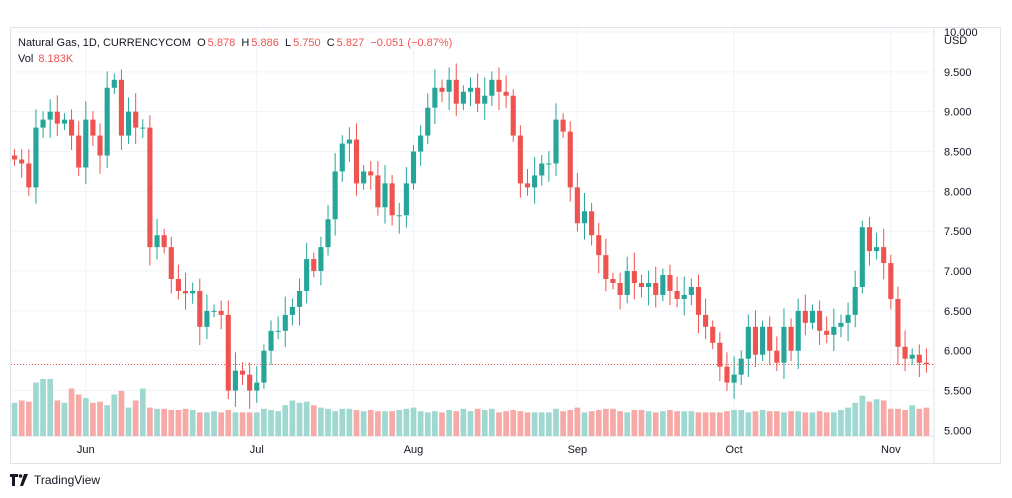  I want to click on y-tick-label: 6.000, so click(958, 352).